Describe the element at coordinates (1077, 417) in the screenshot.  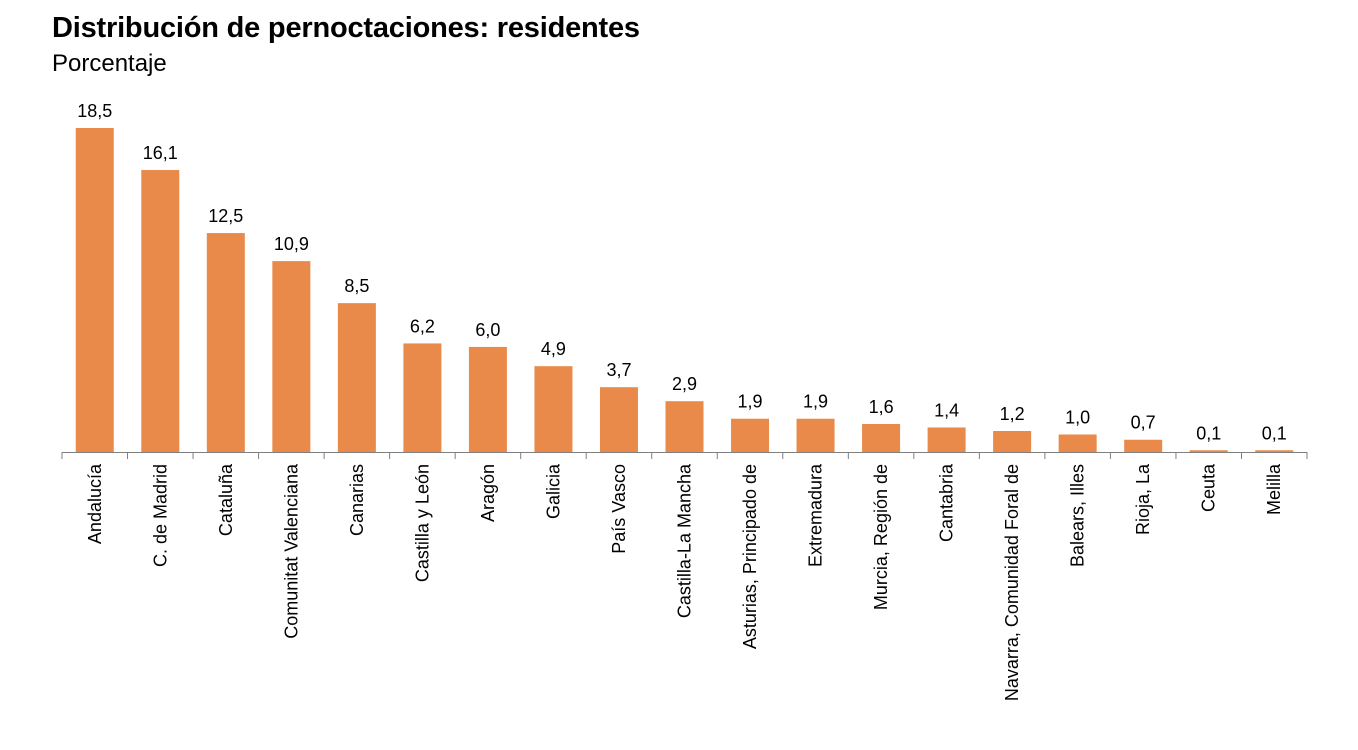
I see `data-label-15: 1,0` at that location.